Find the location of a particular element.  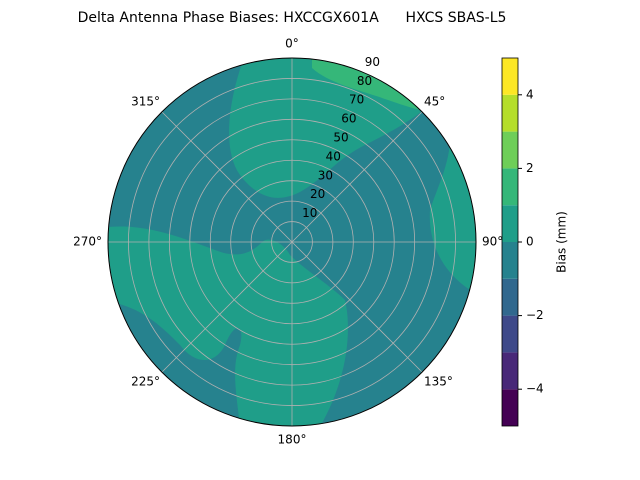

colorbar-label: Bias (mm) is located at coordinates (562, 242).